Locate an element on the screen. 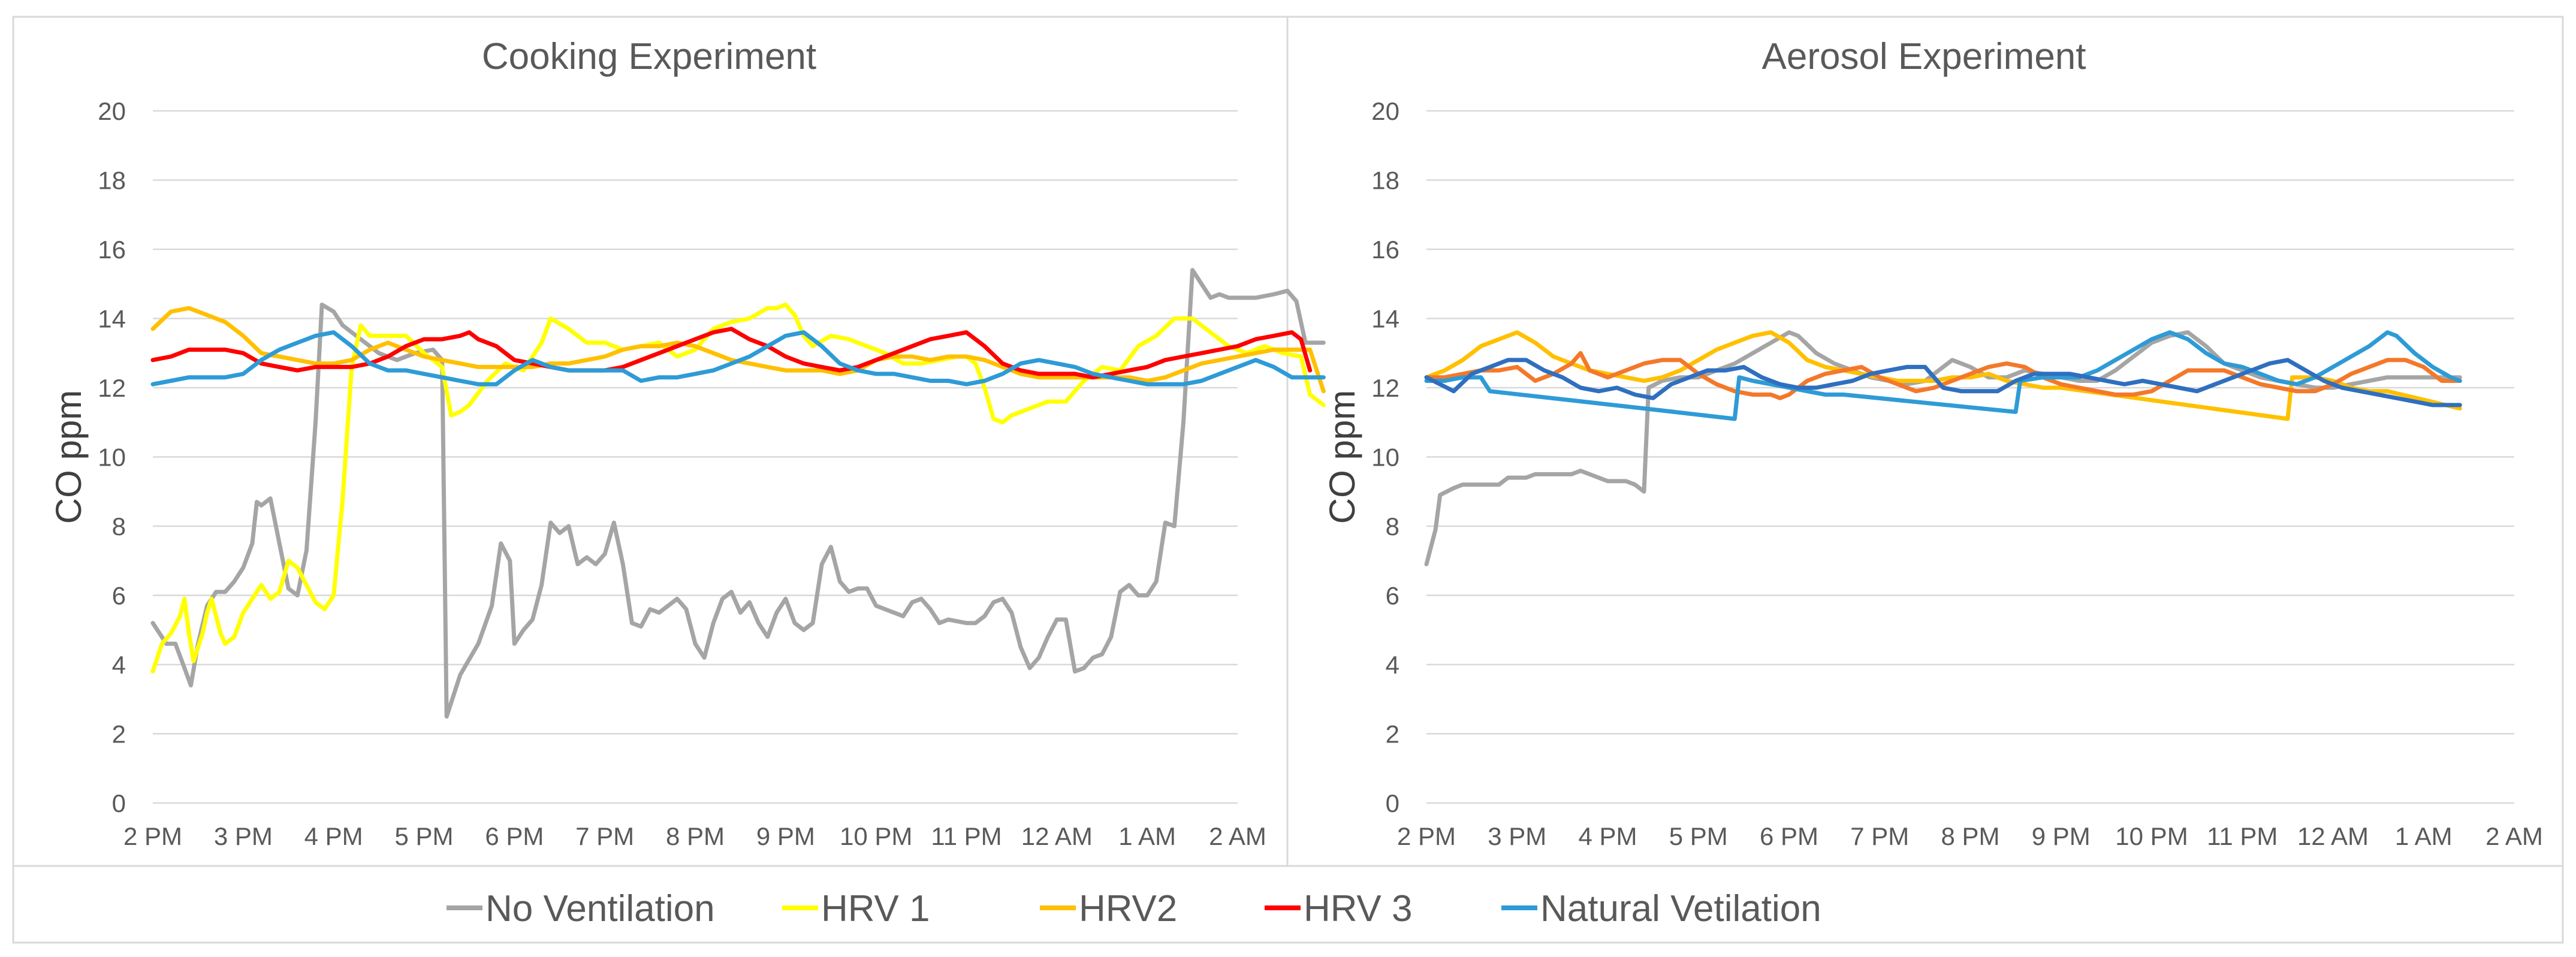  legend-entry-no-ventilation: No Ventilation is located at coordinates (581, 908).